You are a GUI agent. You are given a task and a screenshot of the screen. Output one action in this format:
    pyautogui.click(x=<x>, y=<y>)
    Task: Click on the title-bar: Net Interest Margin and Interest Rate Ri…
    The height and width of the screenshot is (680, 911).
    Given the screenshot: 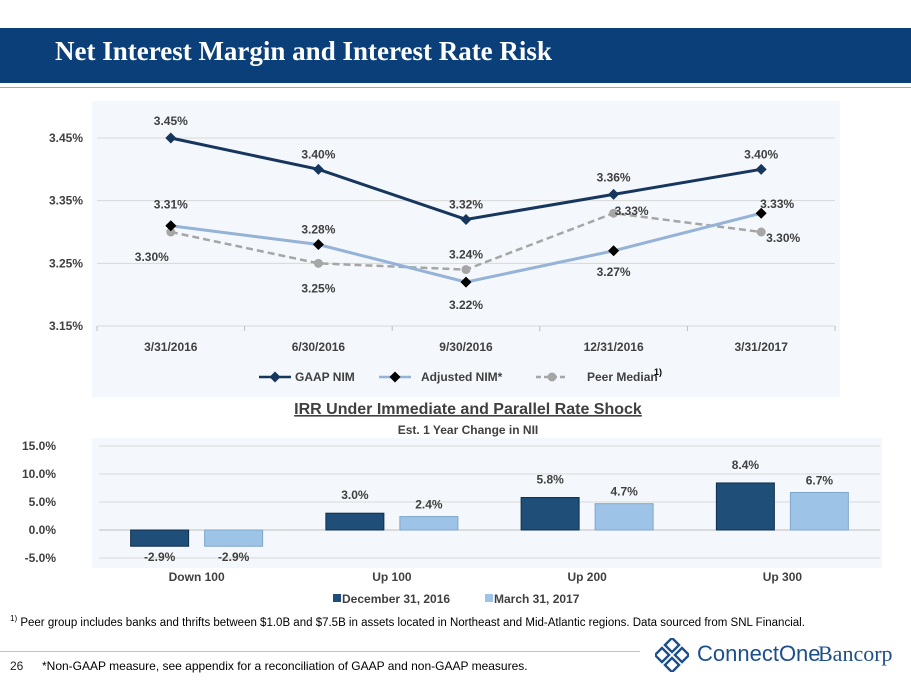 What is the action you would take?
    pyautogui.click(x=455, y=55)
    